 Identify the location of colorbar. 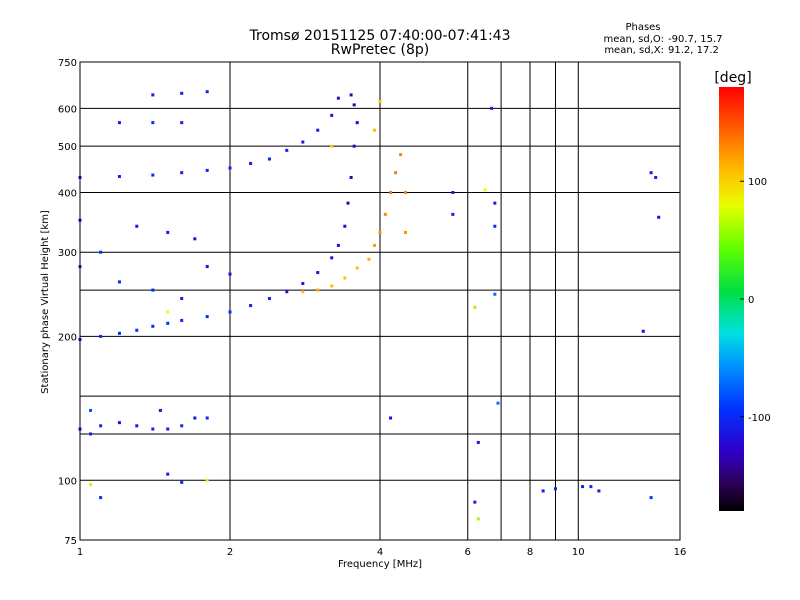
(731, 299).